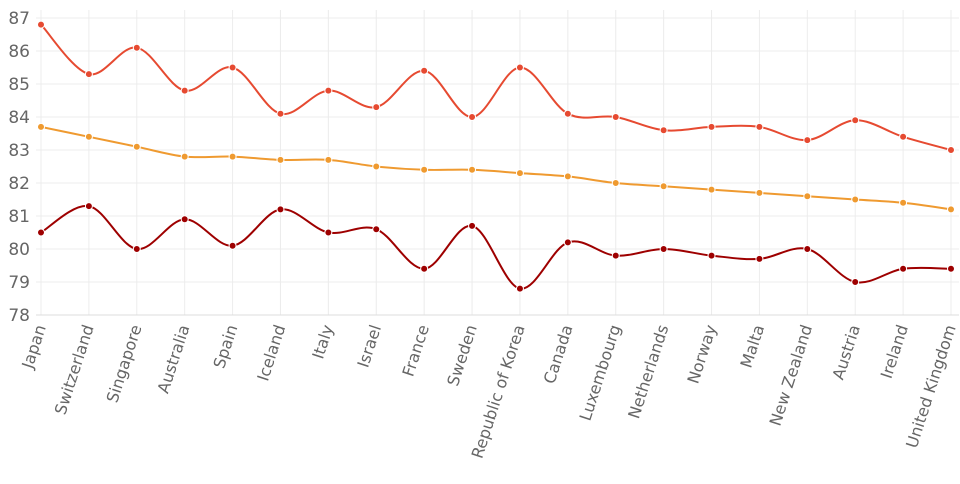 The width and height of the screenshot is (960, 484). What do you see at coordinates (19, 167) in the screenshot?
I see `y-axis: 78 79 80 81 82 83 84 85 86 87` at bounding box center [19, 167].